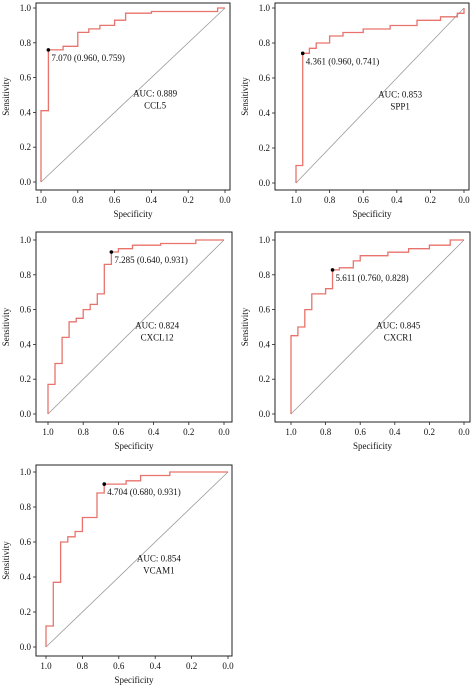 The height and width of the screenshot is (688, 474). I want to click on auc-label: AUC: 0.854, so click(159, 558).